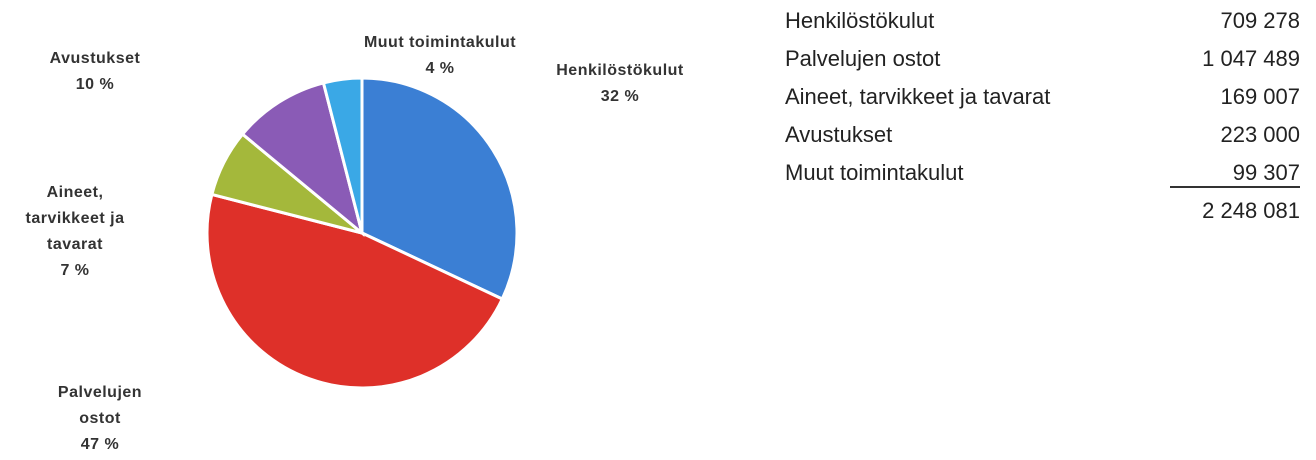 This screenshot has width=1316, height=460. I want to click on row-value: 99 307, so click(1266, 172).